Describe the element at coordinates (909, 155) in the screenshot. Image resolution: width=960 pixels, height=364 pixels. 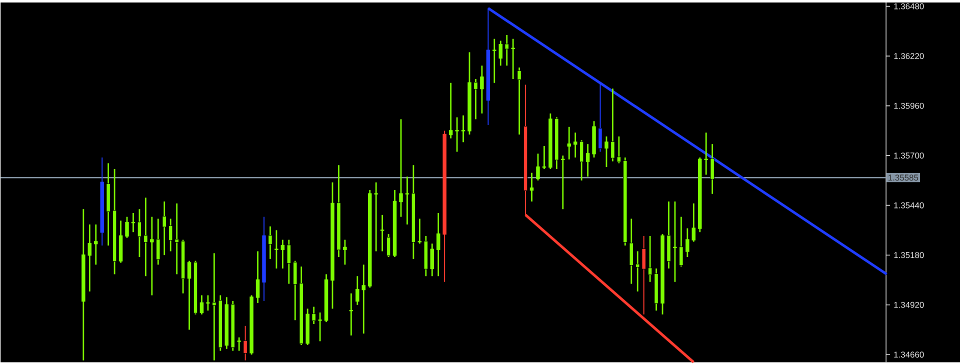
I see `y-tick-label: 1.35700` at that location.